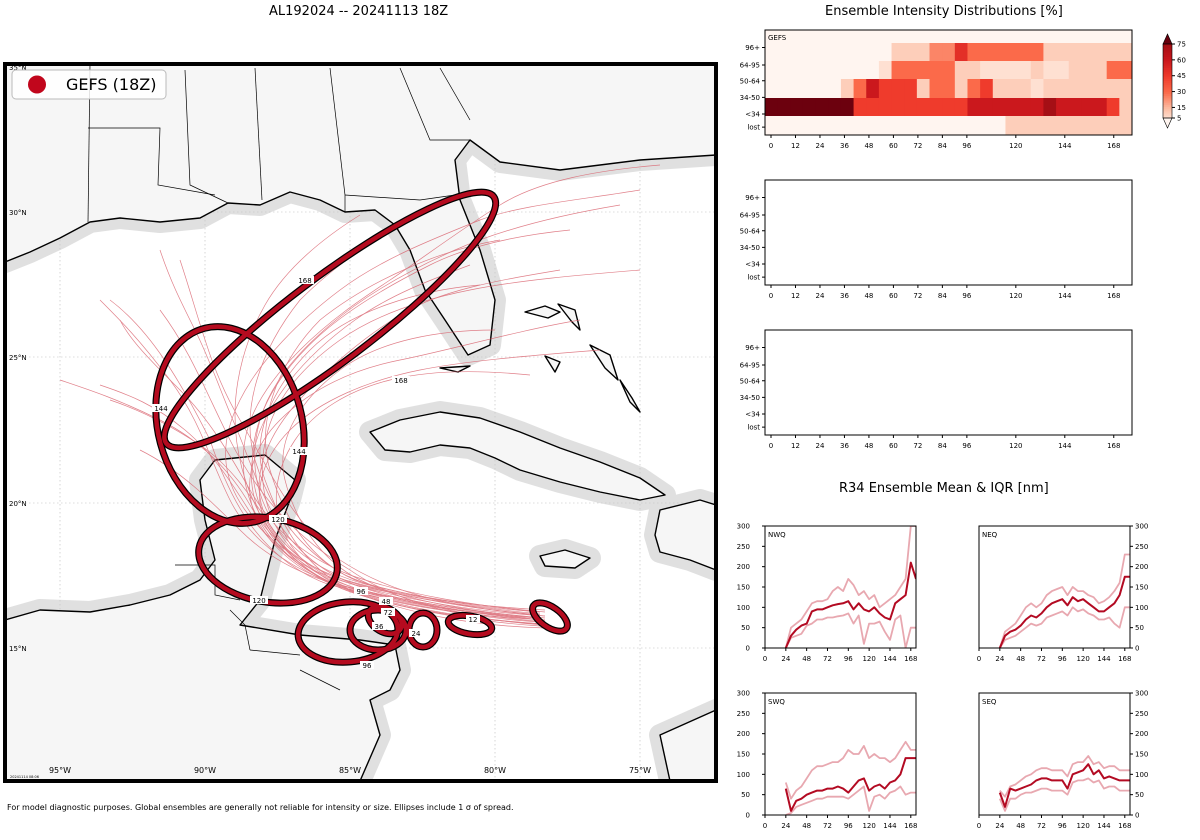 The width and height of the screenshot is (1200, 840). I want to click on svg-text: 120, so click(258, 601).